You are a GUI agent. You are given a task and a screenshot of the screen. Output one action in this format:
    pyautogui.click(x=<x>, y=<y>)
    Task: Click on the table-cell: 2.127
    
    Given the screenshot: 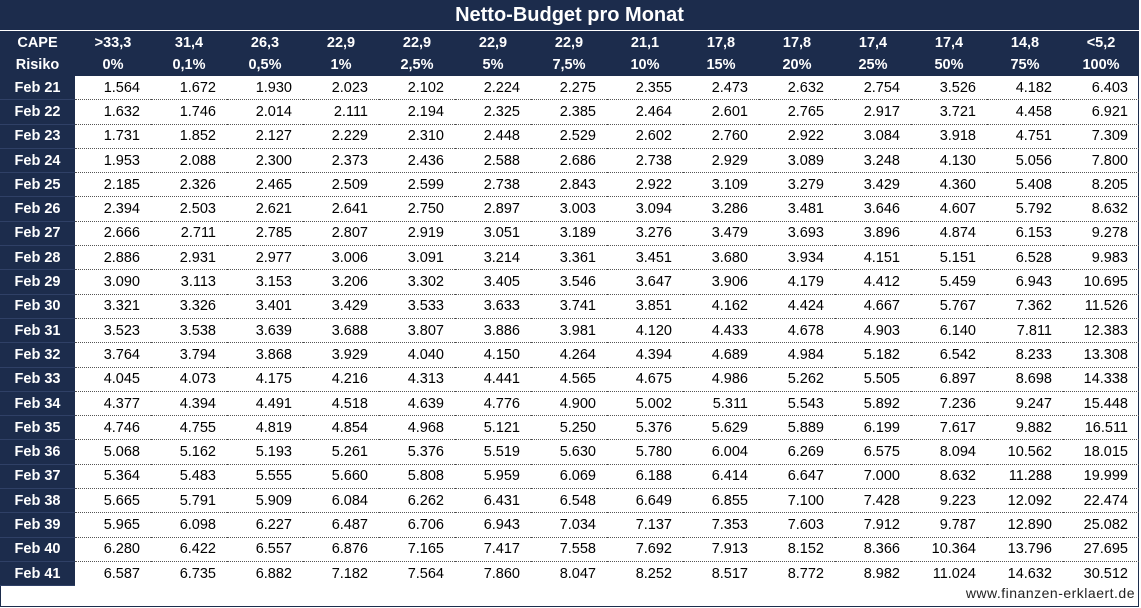 What is the action you would take?
    pyautogui.click(x=265, y=136)
    